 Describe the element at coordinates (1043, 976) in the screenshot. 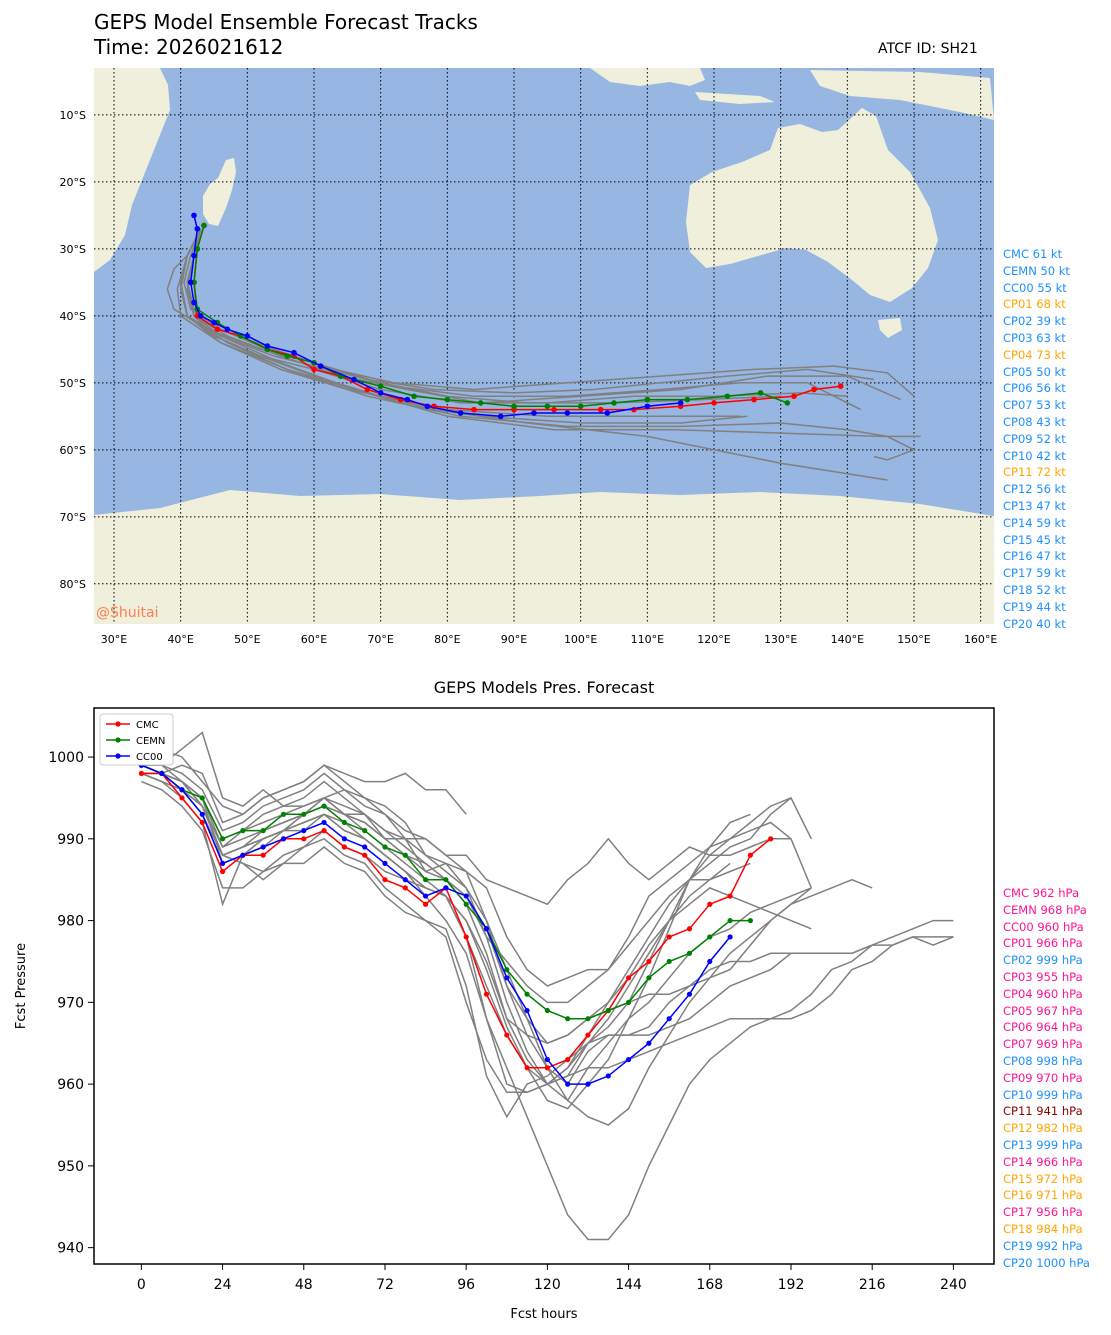

I see `legend-entry: CP03 955 hPa` at that location.